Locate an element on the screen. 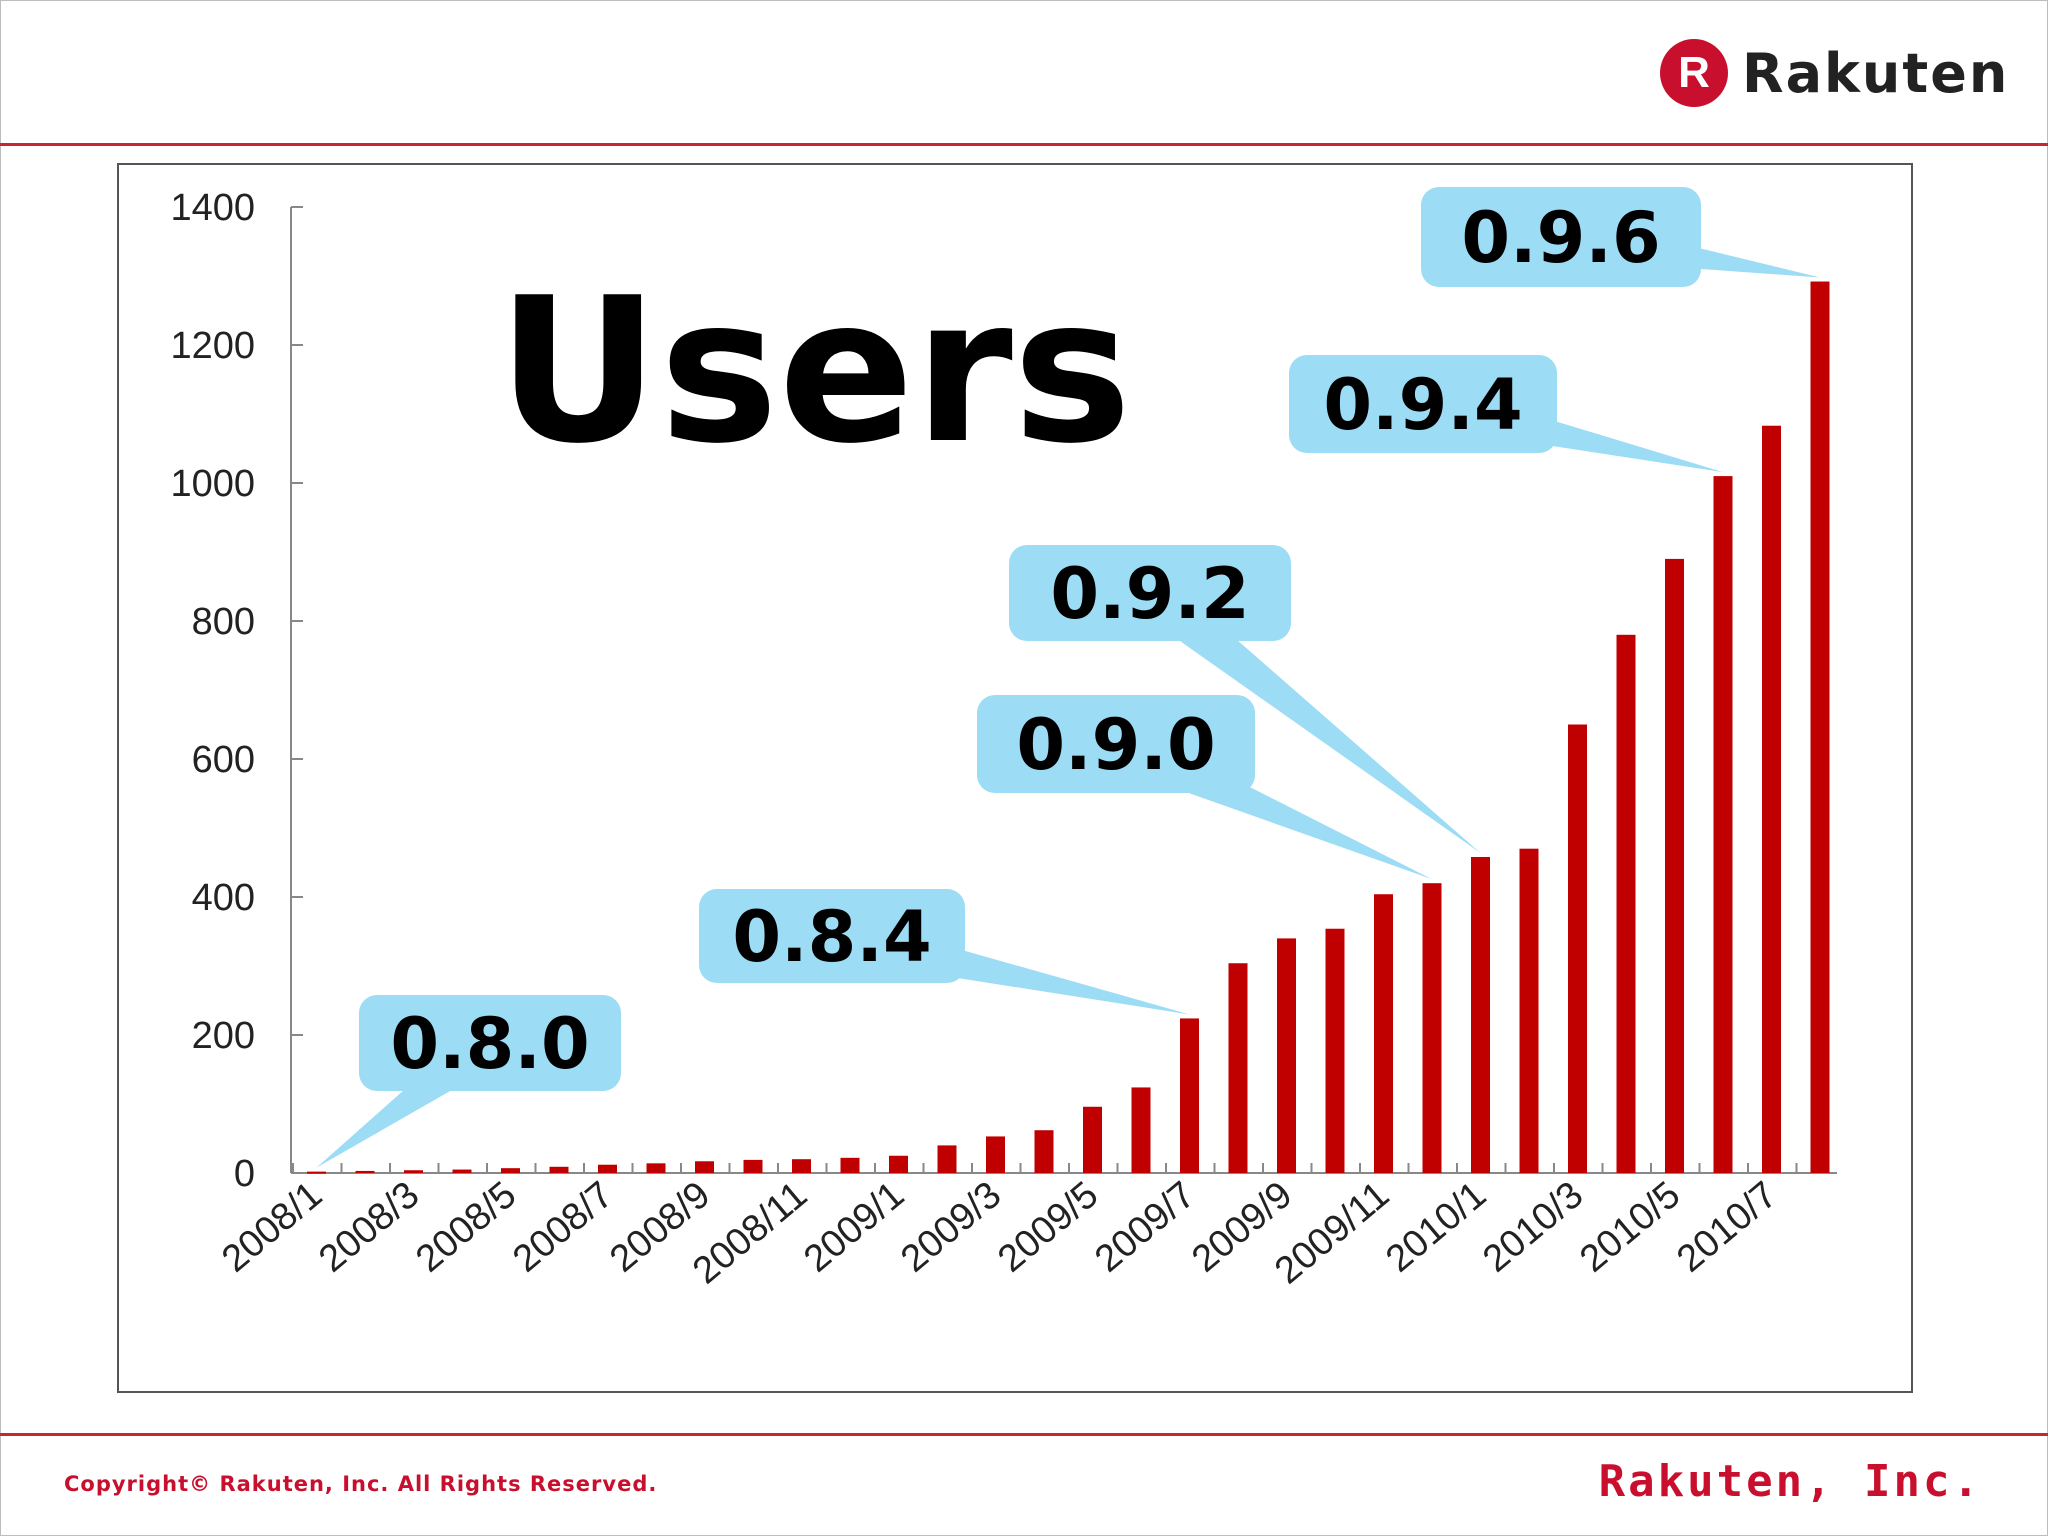 The image size is (2048, 1536). x-tick-label: 2010/3 is located at coordinates (1533, 1227).